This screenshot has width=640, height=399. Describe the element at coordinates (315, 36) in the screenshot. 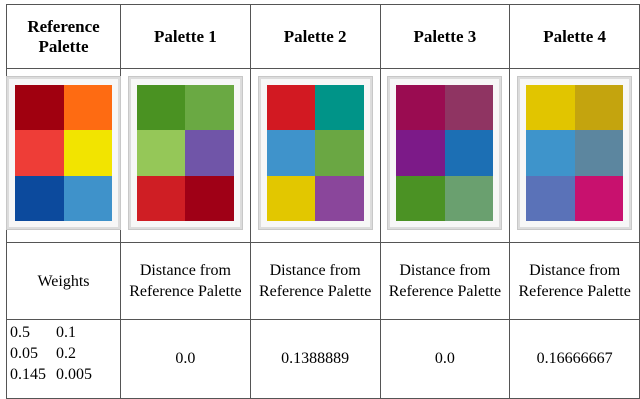

I see `header-palette-2: Palette 2` at that location.